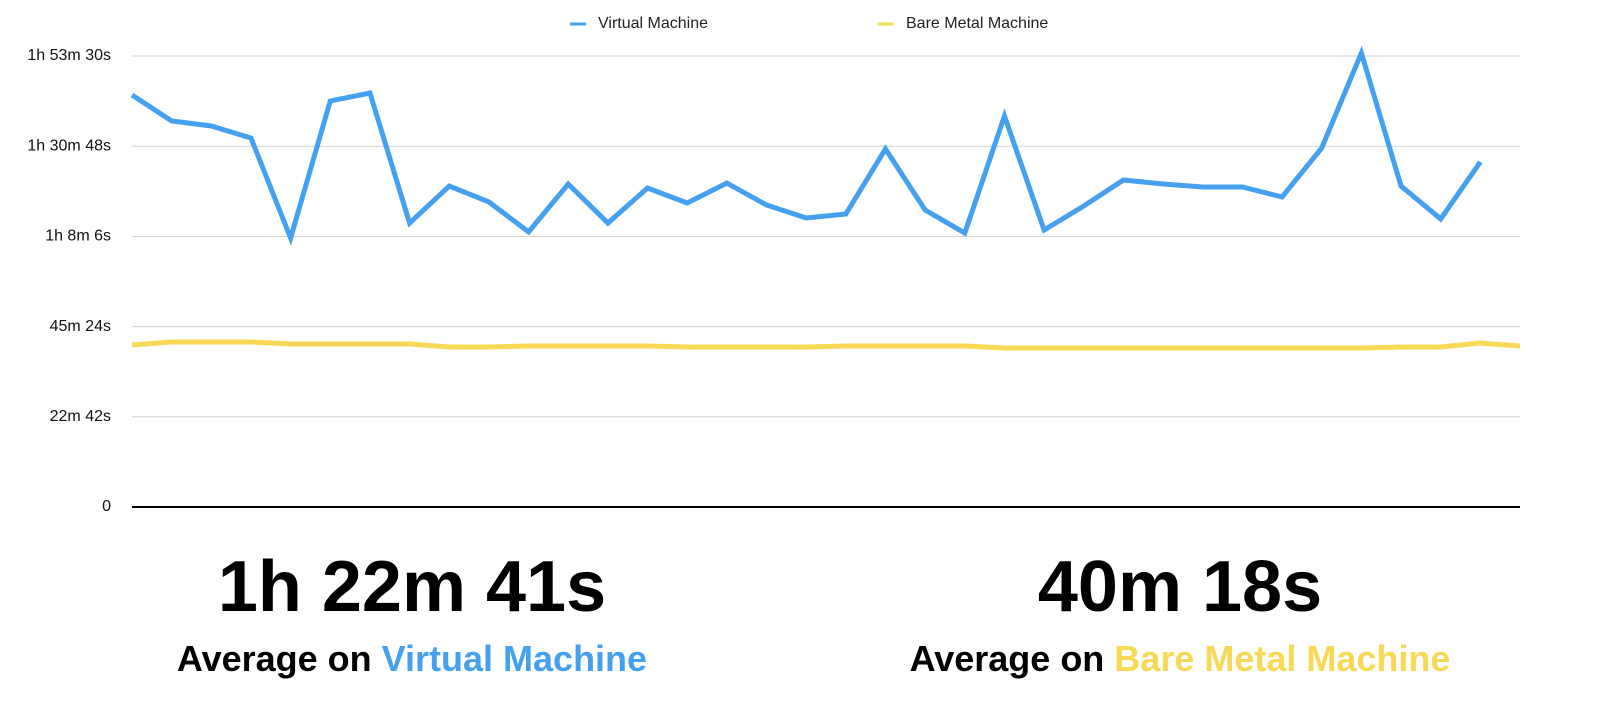 The width and height of the screenshot is (1600, 711). Describe the element at coordinates (69, 145) in the screenshot. I see `y-tick-label: 1h 30m 48s` at that location.